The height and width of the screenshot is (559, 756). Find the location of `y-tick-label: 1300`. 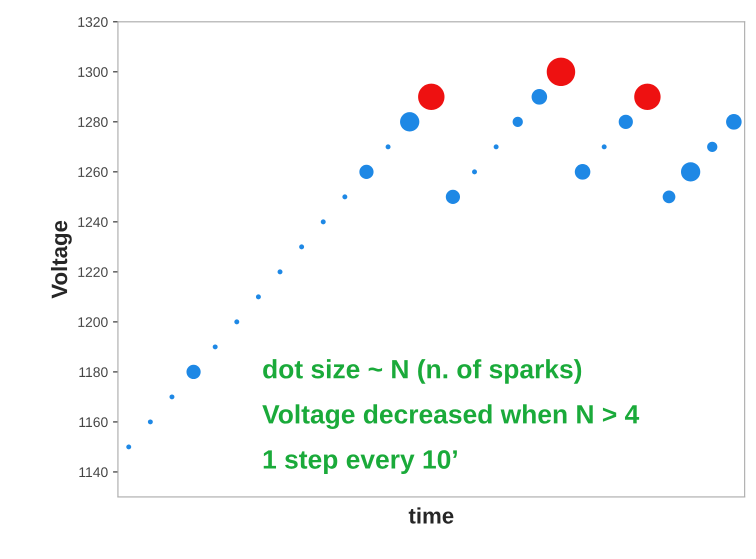

y-tick-label: 1300 is located at coordinates (93, 72).